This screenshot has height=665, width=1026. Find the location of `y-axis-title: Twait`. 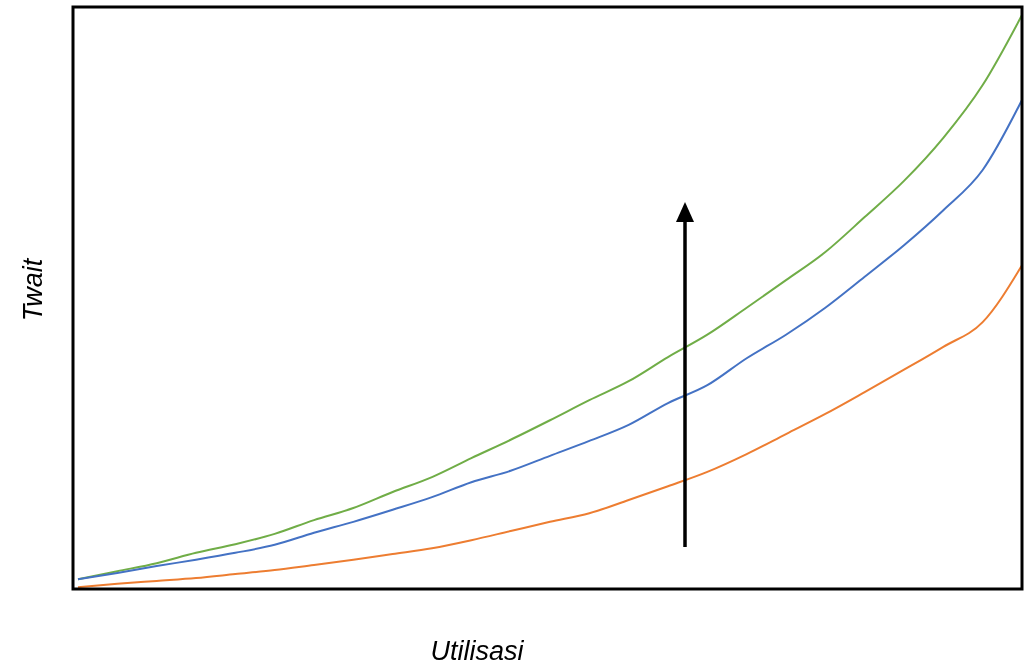

y-axis-title: Twait is located at coordinates (33, 289).